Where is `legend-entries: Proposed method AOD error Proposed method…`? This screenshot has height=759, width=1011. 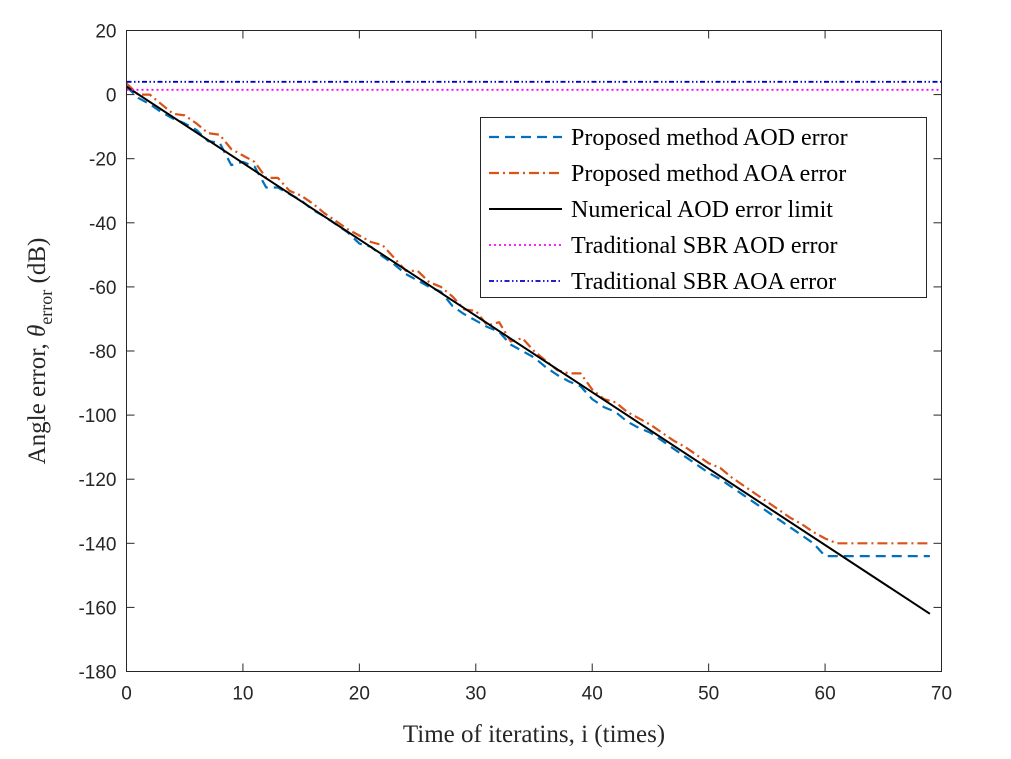 legend-entries: Proposed method AOD error Proposed method… is located at coordinates (668, 210).